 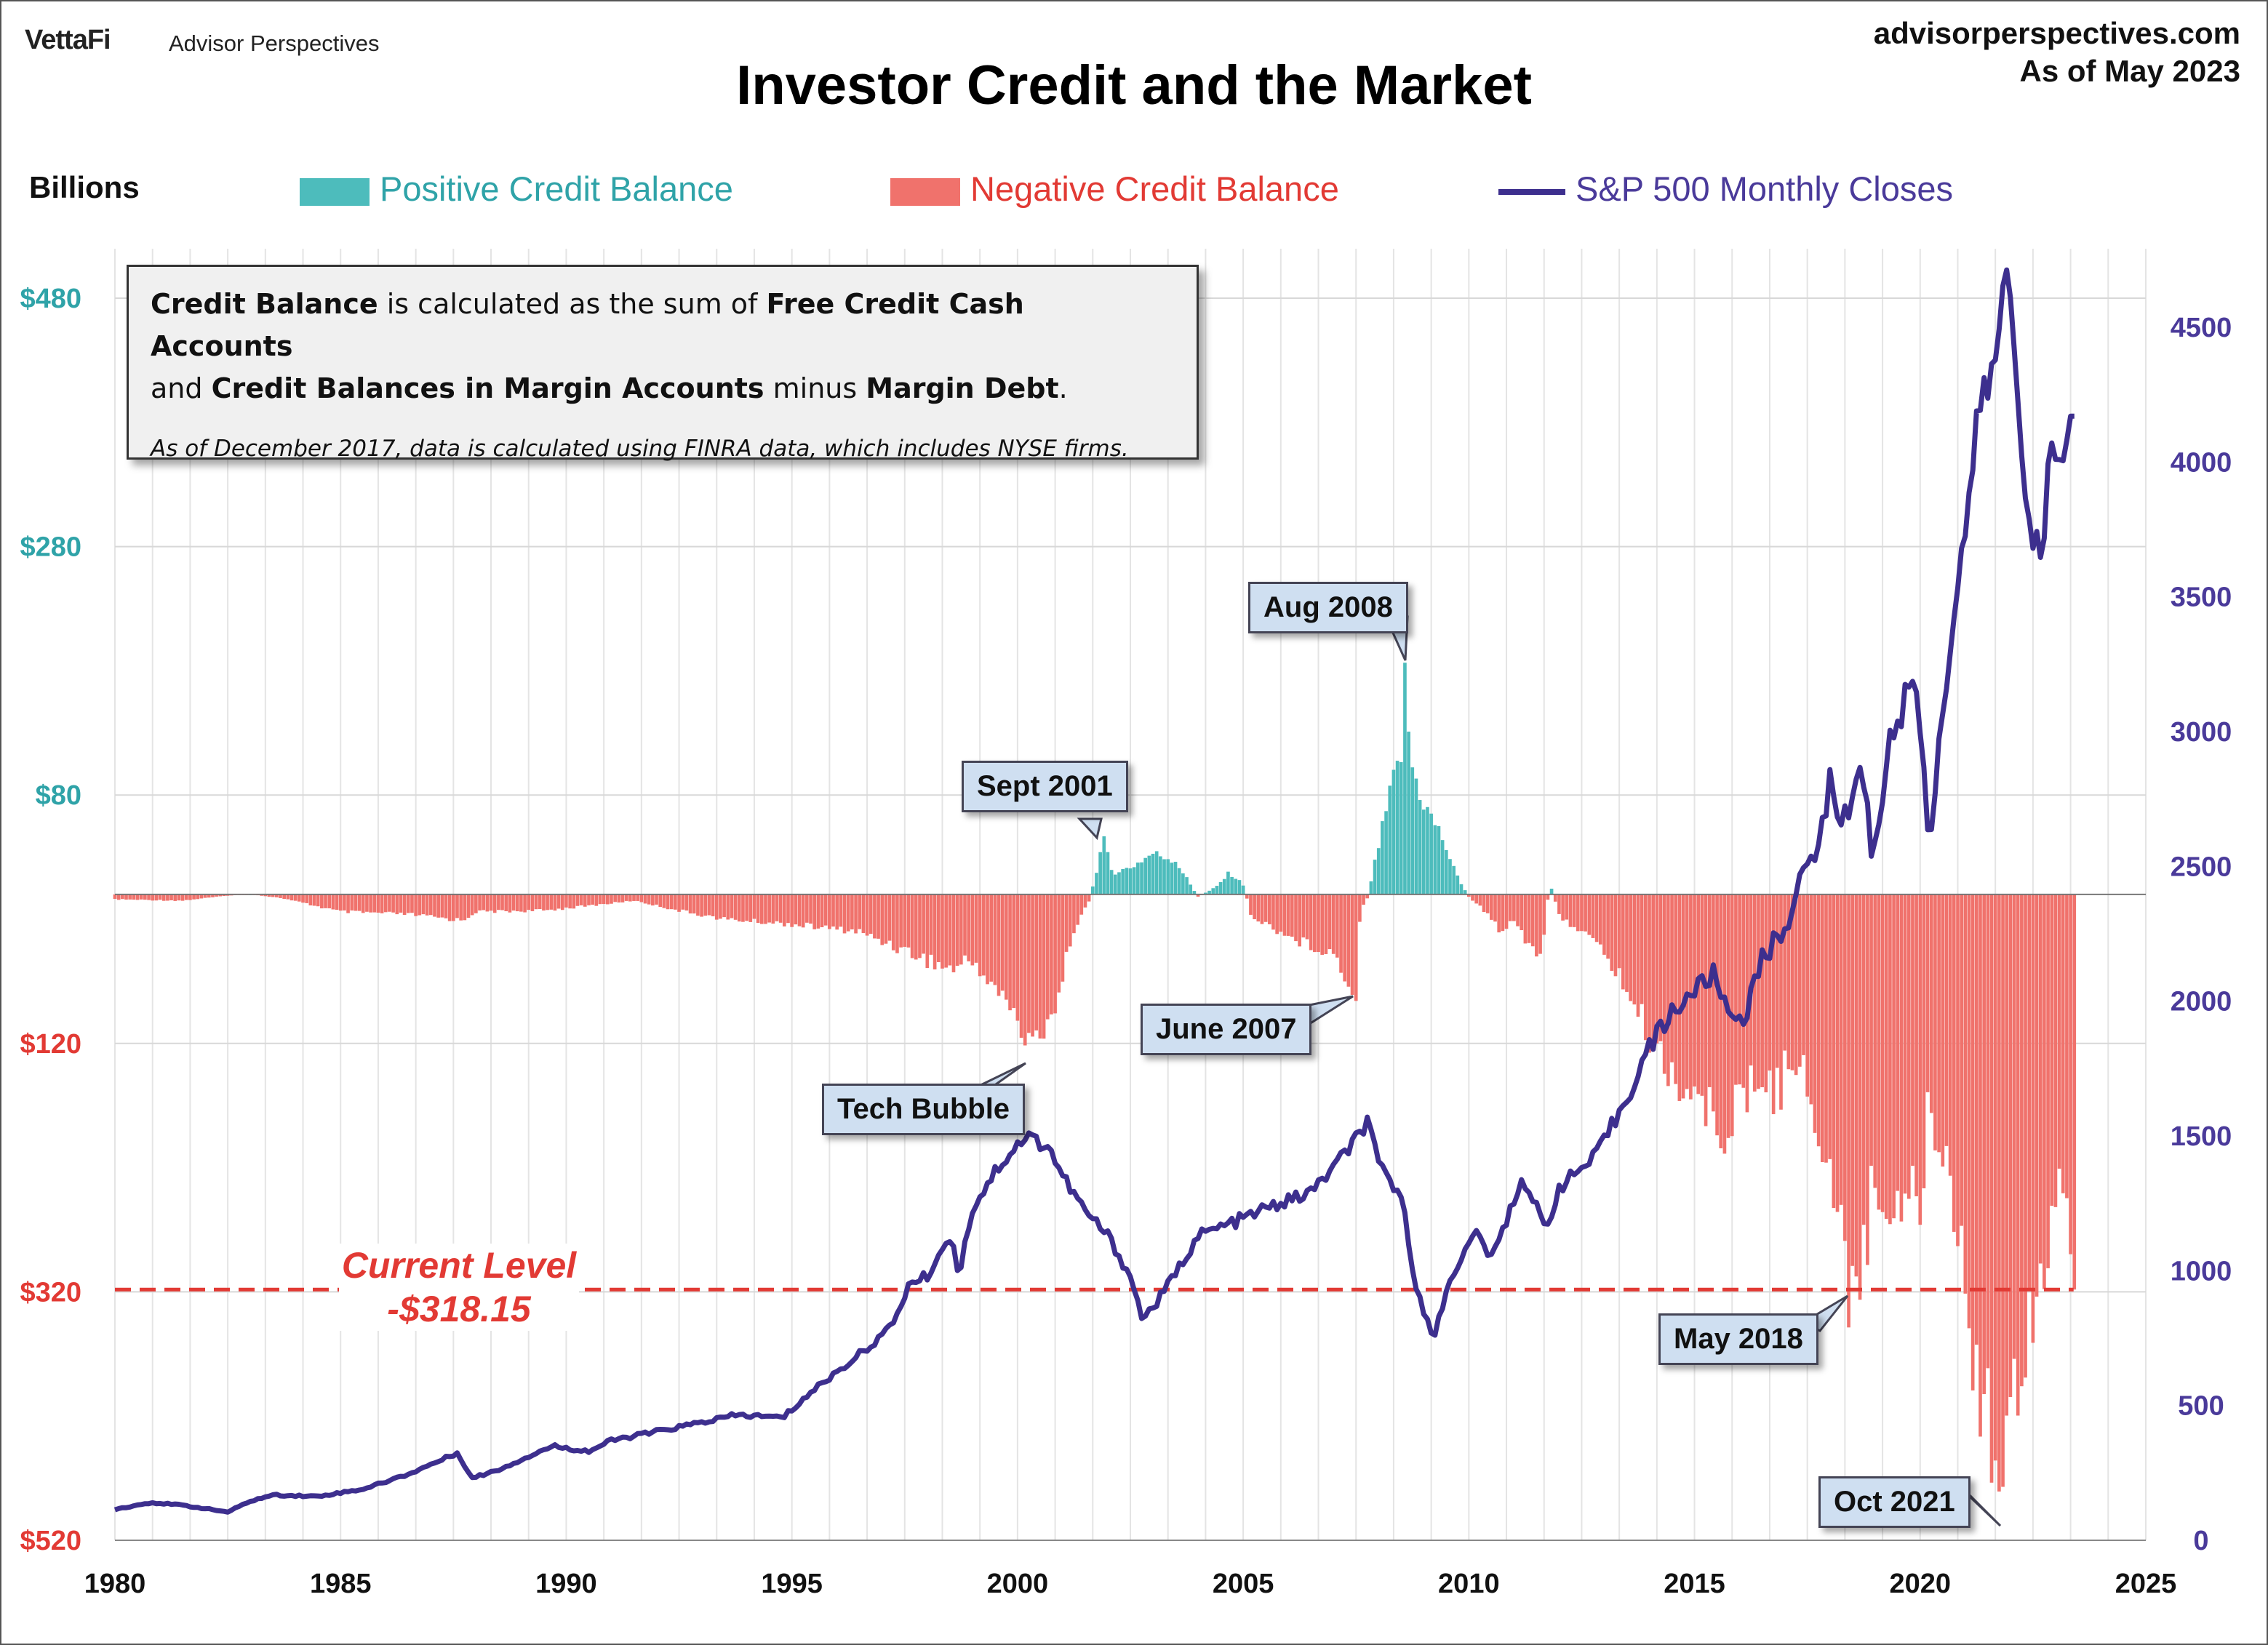 I want to click on x-axis-tick-label: 2010, so click(x=1469, y=1584).